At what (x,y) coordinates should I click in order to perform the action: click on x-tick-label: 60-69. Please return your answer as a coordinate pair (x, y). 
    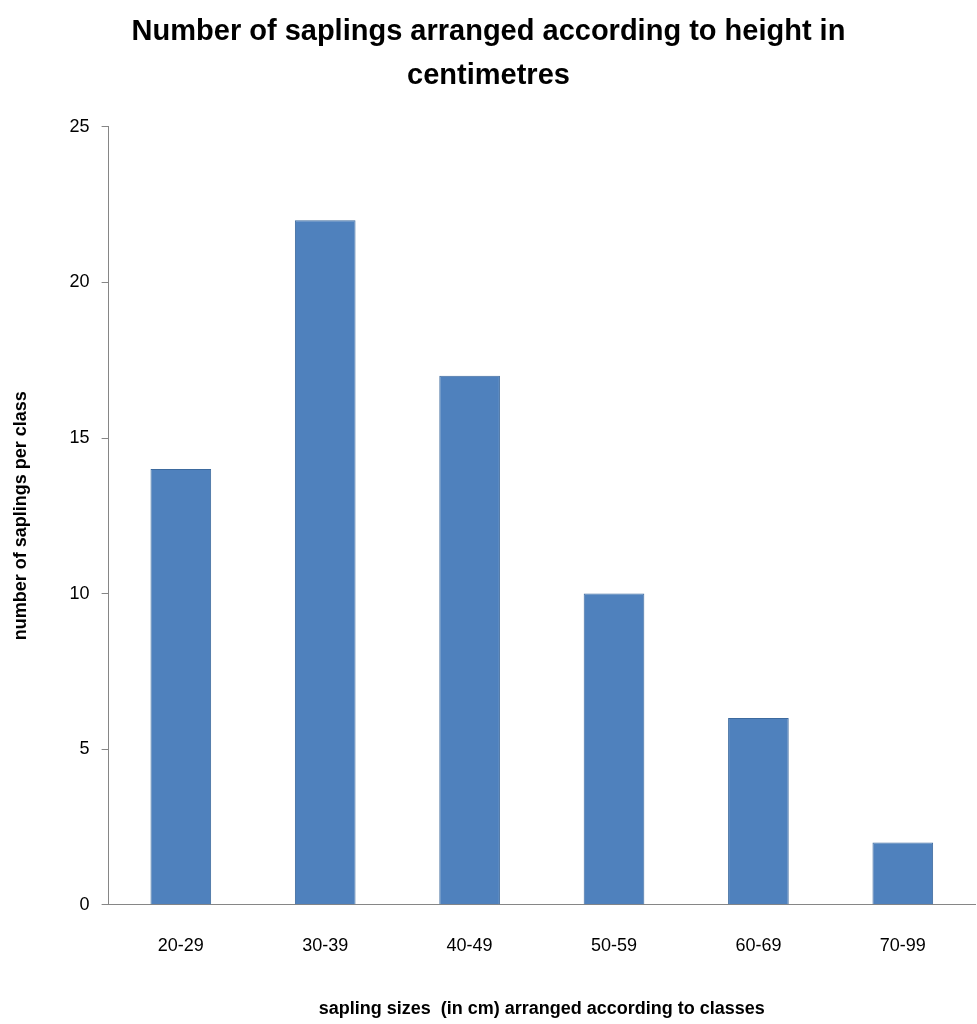
    Looking at the image, I should click on (758, 944).